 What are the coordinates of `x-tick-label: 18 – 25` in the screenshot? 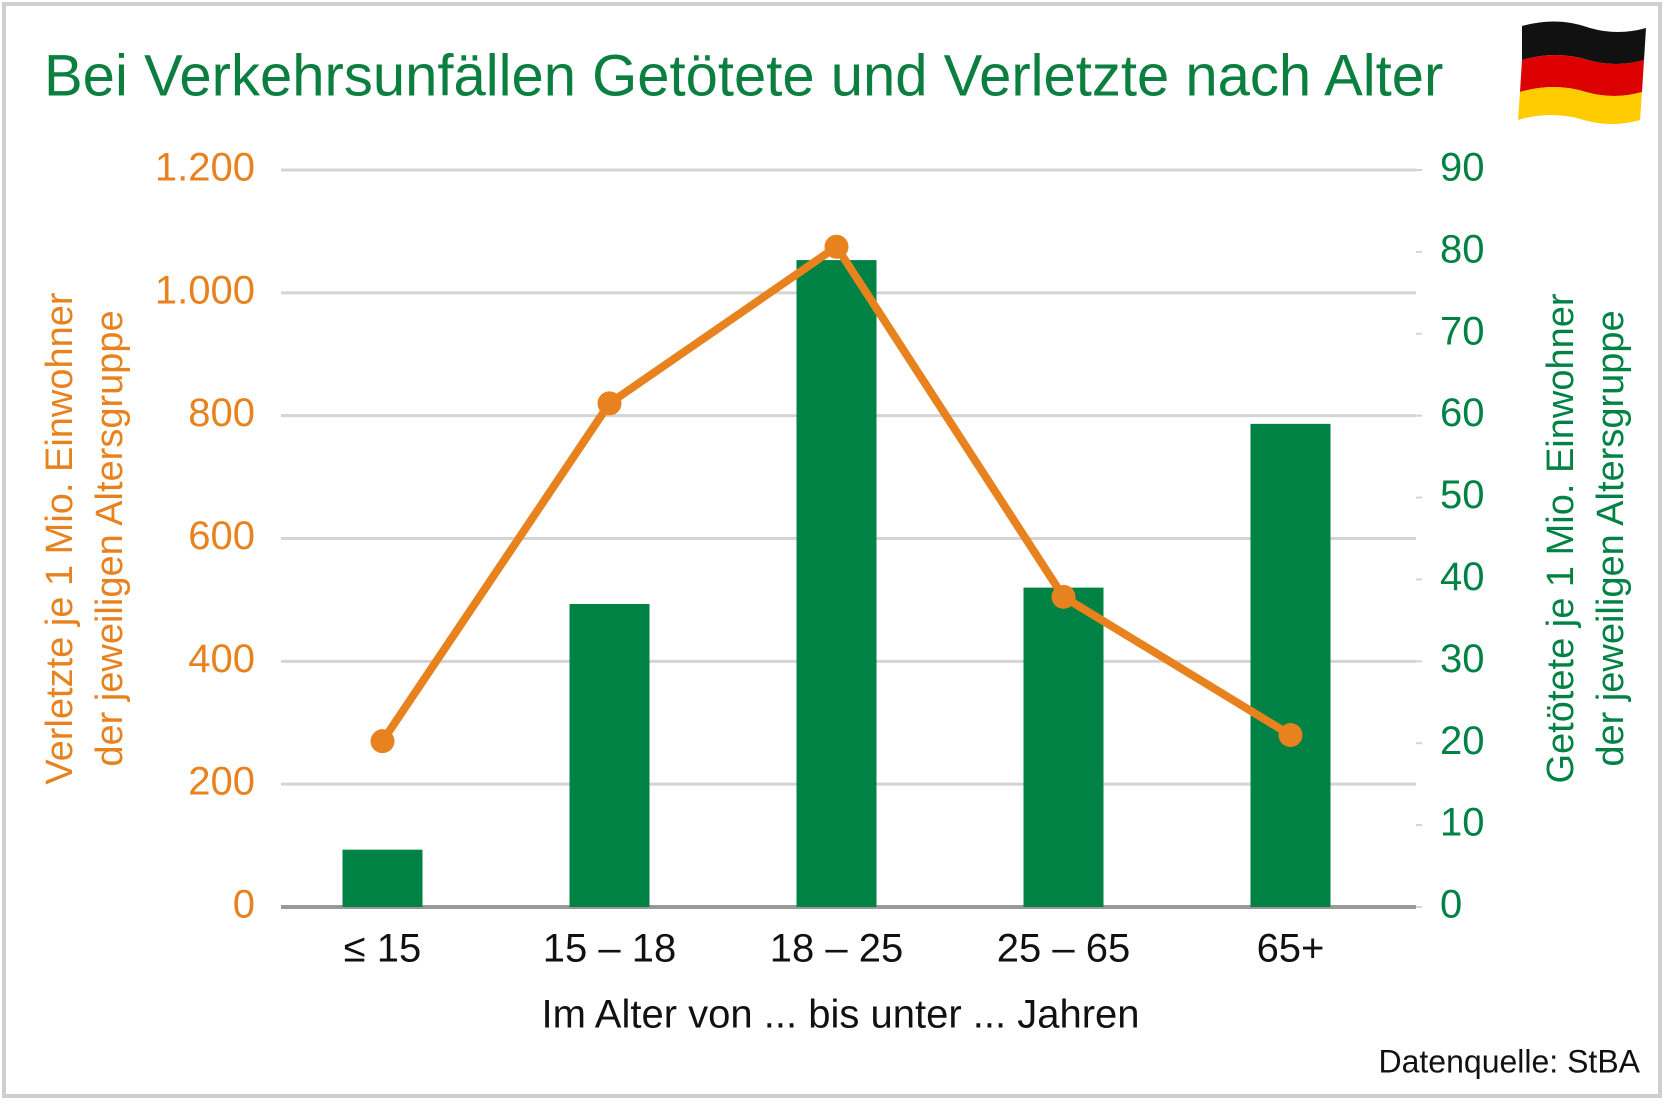 It's located at (836, 949).